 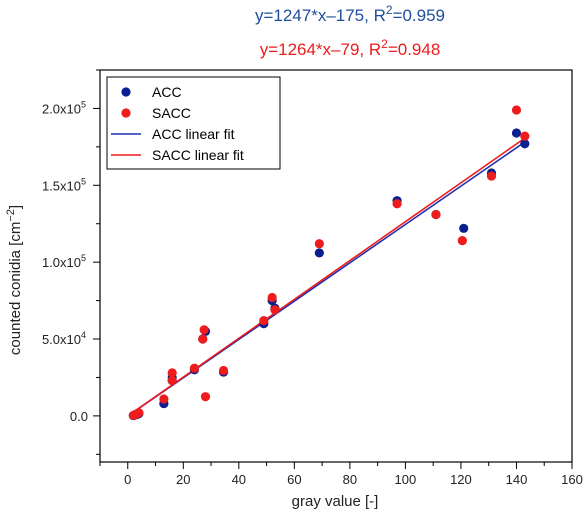 What do you see at coordinates (183, 479) in the screenshot?
I see `x-tick-label: 20` at bounding box center [183, 479].